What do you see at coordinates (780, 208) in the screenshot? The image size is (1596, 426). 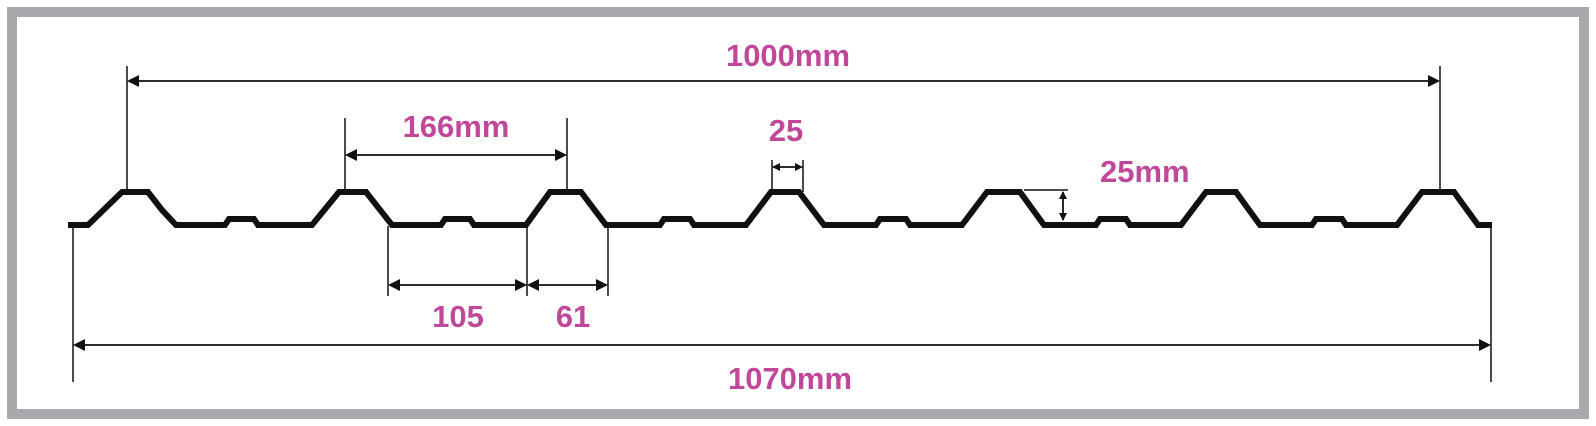 I see `sheet-profile-line` at bounding box center [780, 208].